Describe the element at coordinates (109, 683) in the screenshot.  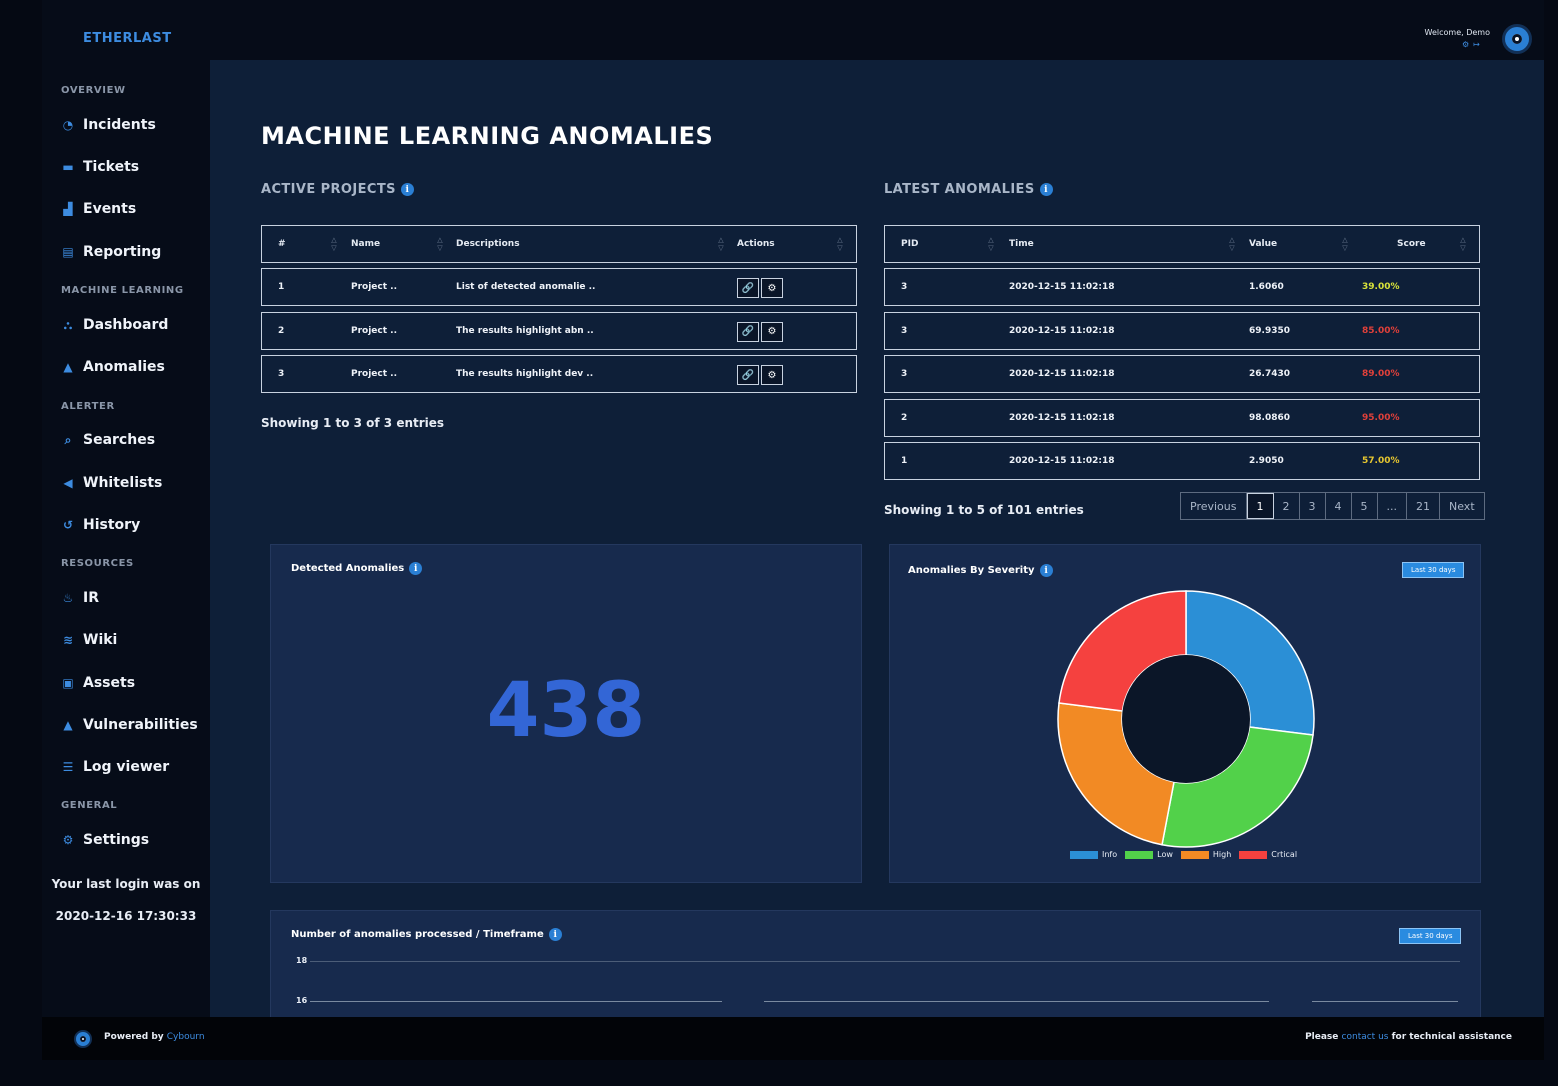
I see `sidebar-item-label: Assets` at that location.